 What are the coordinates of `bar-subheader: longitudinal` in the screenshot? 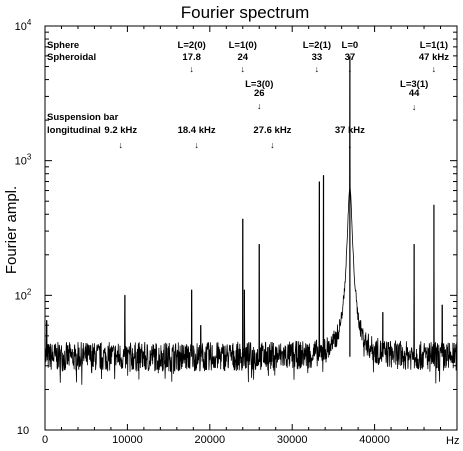 It's located at (74, 130).